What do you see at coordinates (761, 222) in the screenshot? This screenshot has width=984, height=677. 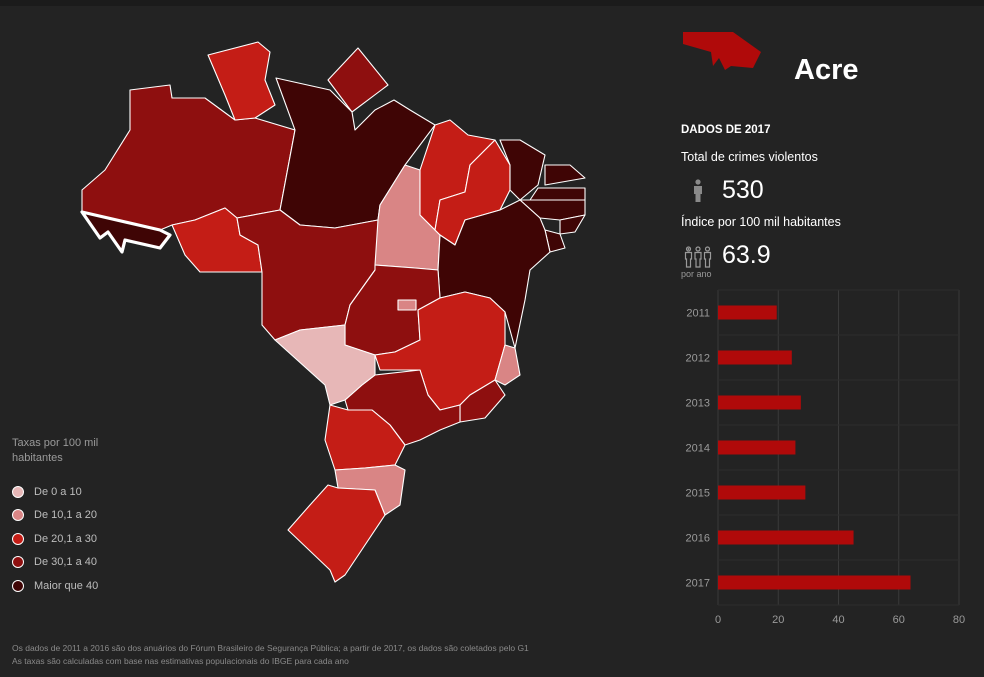 I see `index-label: Índice por 100 mil habitantes` at bounding box center [761, 222].